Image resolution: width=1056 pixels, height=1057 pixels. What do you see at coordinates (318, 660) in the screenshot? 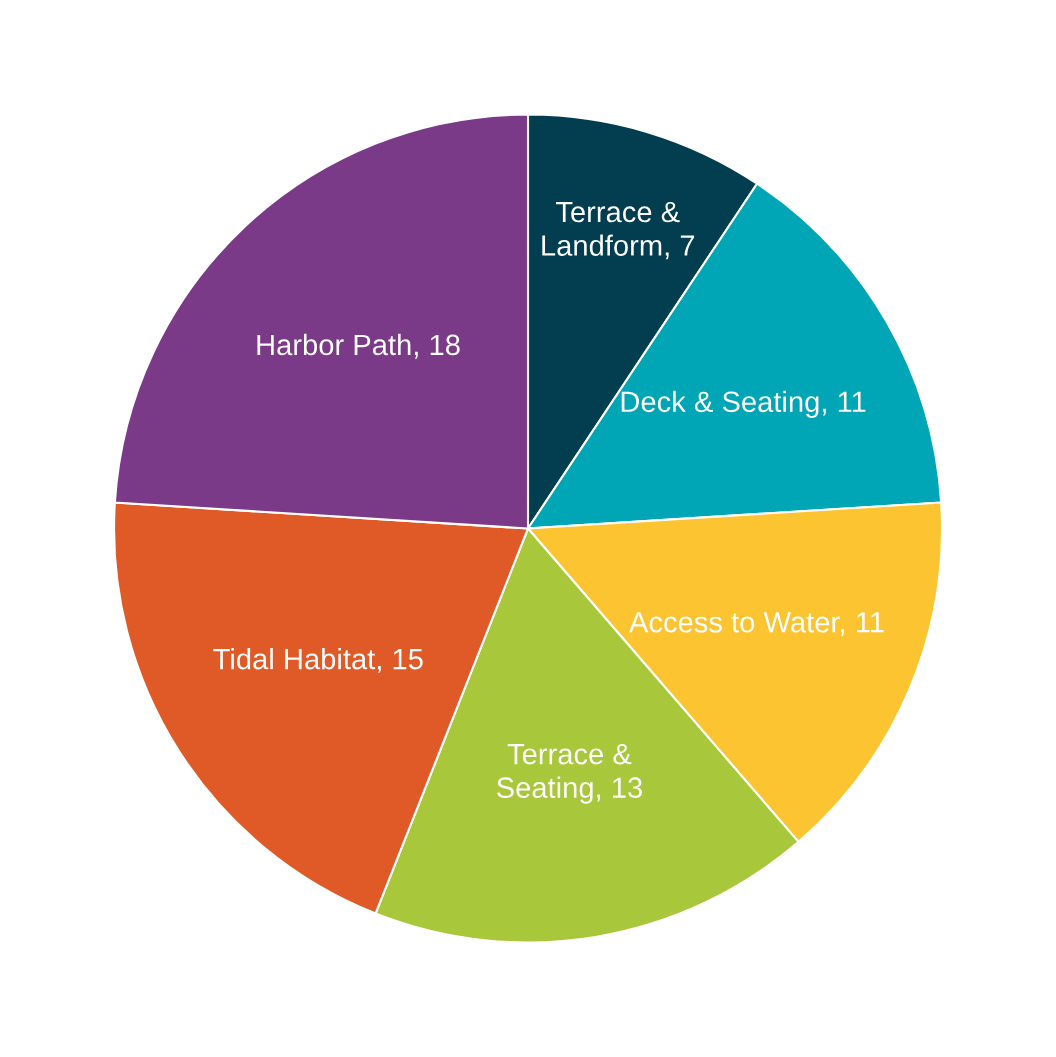
I see `slice-label: Tidal Habitat, 15` at bounding box center [318, 660].